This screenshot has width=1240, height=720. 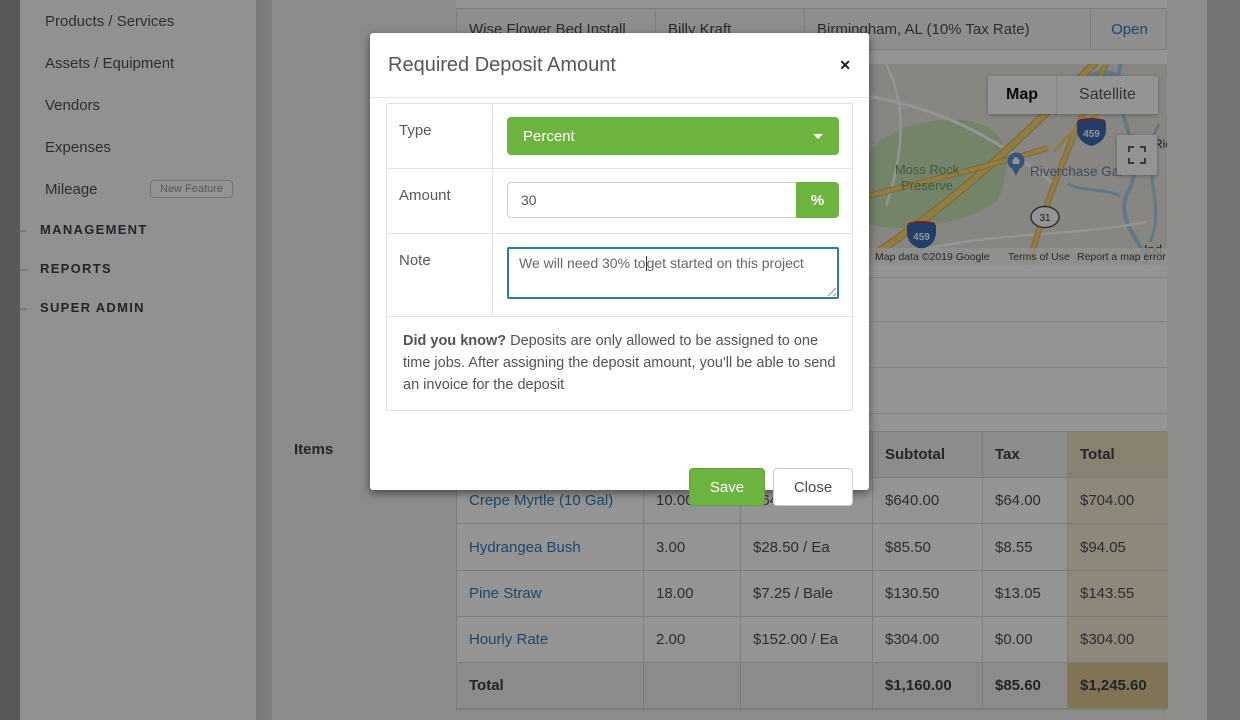 I want to click on col-header-subtotal: Subtotal, so click(x=928, y=455).